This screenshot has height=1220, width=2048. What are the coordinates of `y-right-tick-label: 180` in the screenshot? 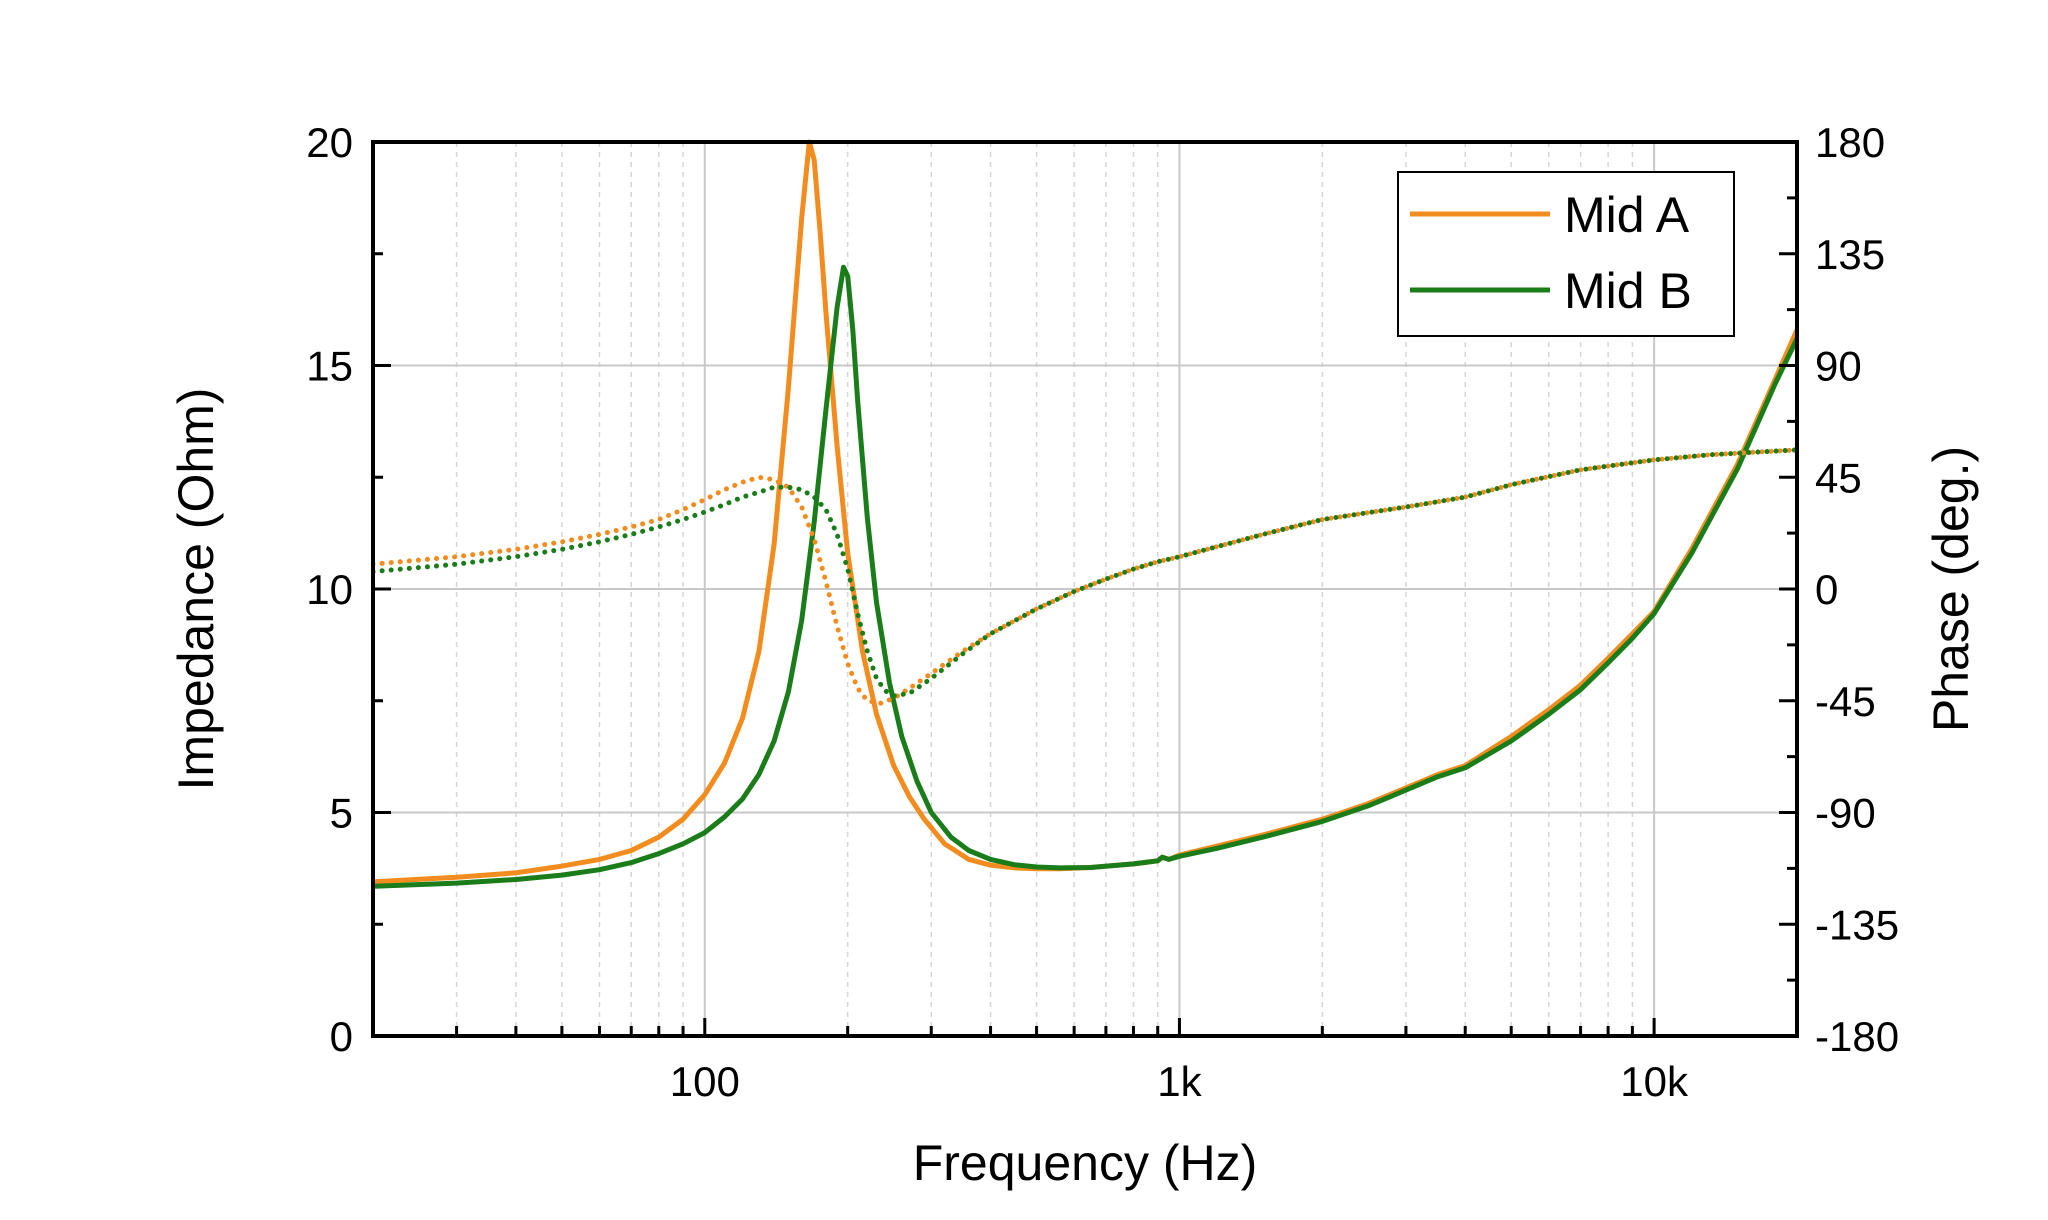 It's located at (1850, 142).